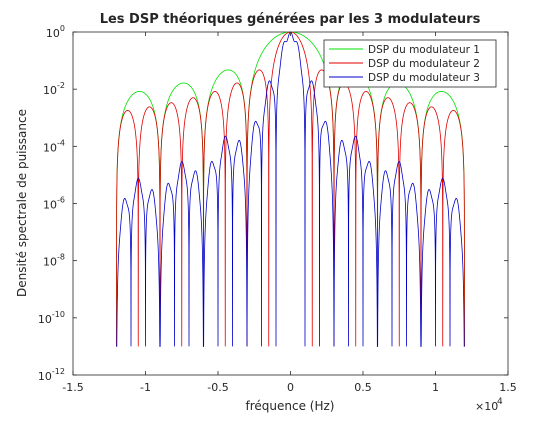 The image size is (560, 424). Describe the element at coordinates (508, 387) in the screenshot. I see `x-tick-label: 1.5` at that location.